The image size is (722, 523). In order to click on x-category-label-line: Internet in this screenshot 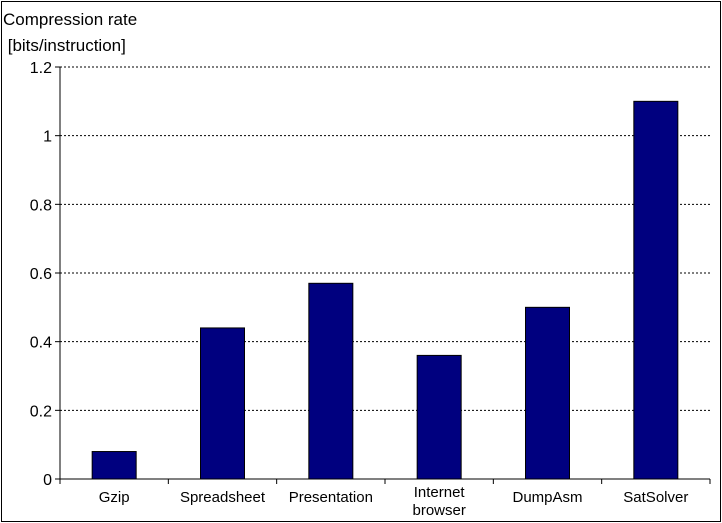, I will do `click(440, 492)`.